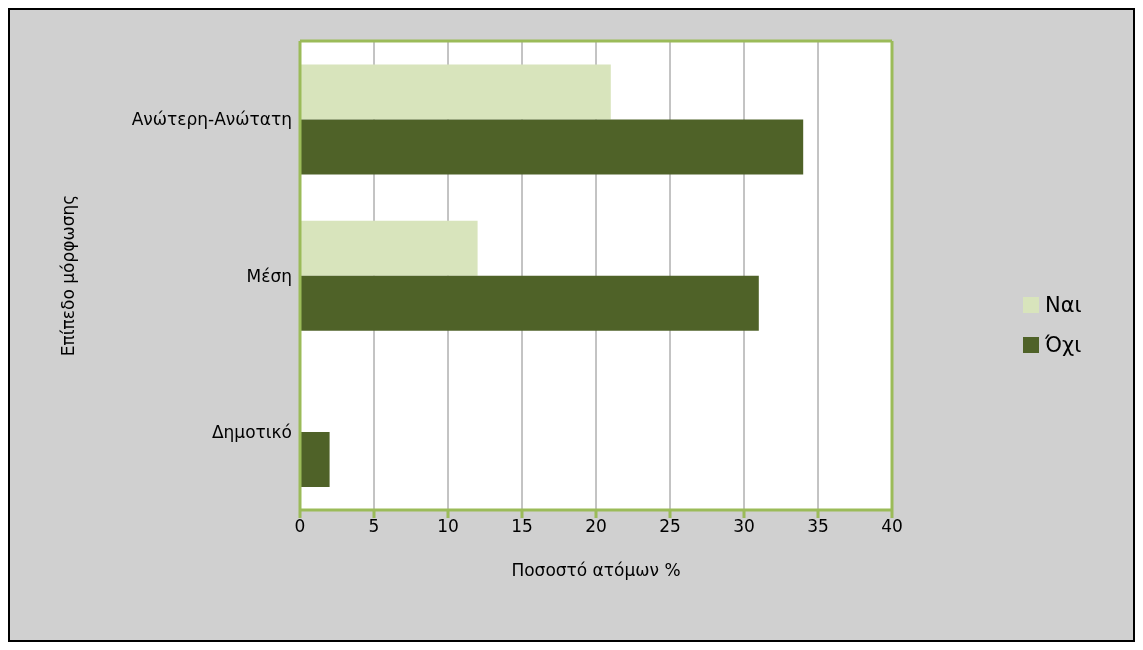 The height and width of the screenshot is (650, 1143). What do you see at coordinates (1063, 345) in the screenshot?
I see `legend-label: Όχι` at bounding box center [1063, 345].